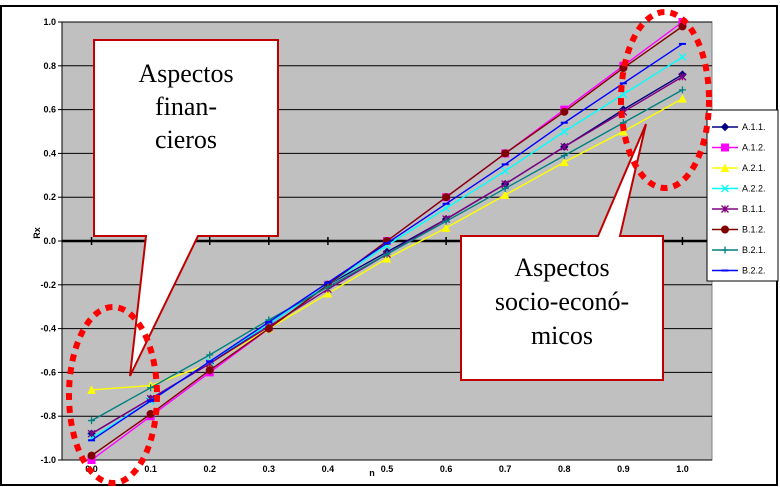 Image resolution: width=780 pixels, height=487 pixels. Describe the element at coordinates (754, 271) in the screenshot. I see `legend-label: B.2.2.` at that location.